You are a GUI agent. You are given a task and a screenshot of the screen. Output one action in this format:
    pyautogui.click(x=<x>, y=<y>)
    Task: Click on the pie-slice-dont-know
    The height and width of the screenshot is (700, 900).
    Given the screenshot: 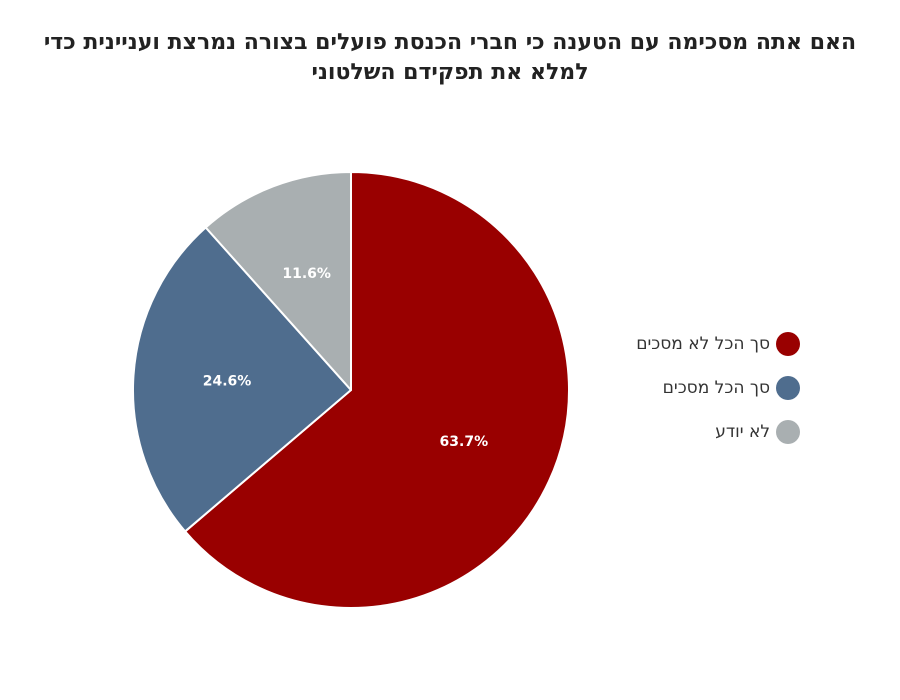 What is the action you would take?
    pyautogui.click(x=278, y=281)
    